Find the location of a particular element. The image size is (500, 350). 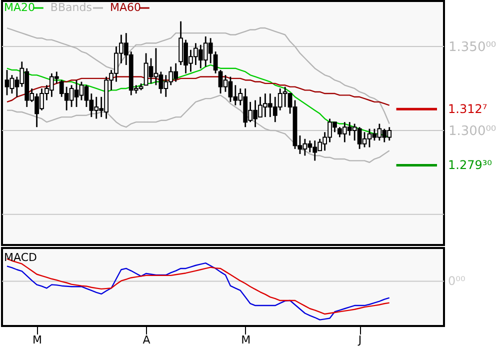

legend-label: BBands is located at coordinates (71, 7).